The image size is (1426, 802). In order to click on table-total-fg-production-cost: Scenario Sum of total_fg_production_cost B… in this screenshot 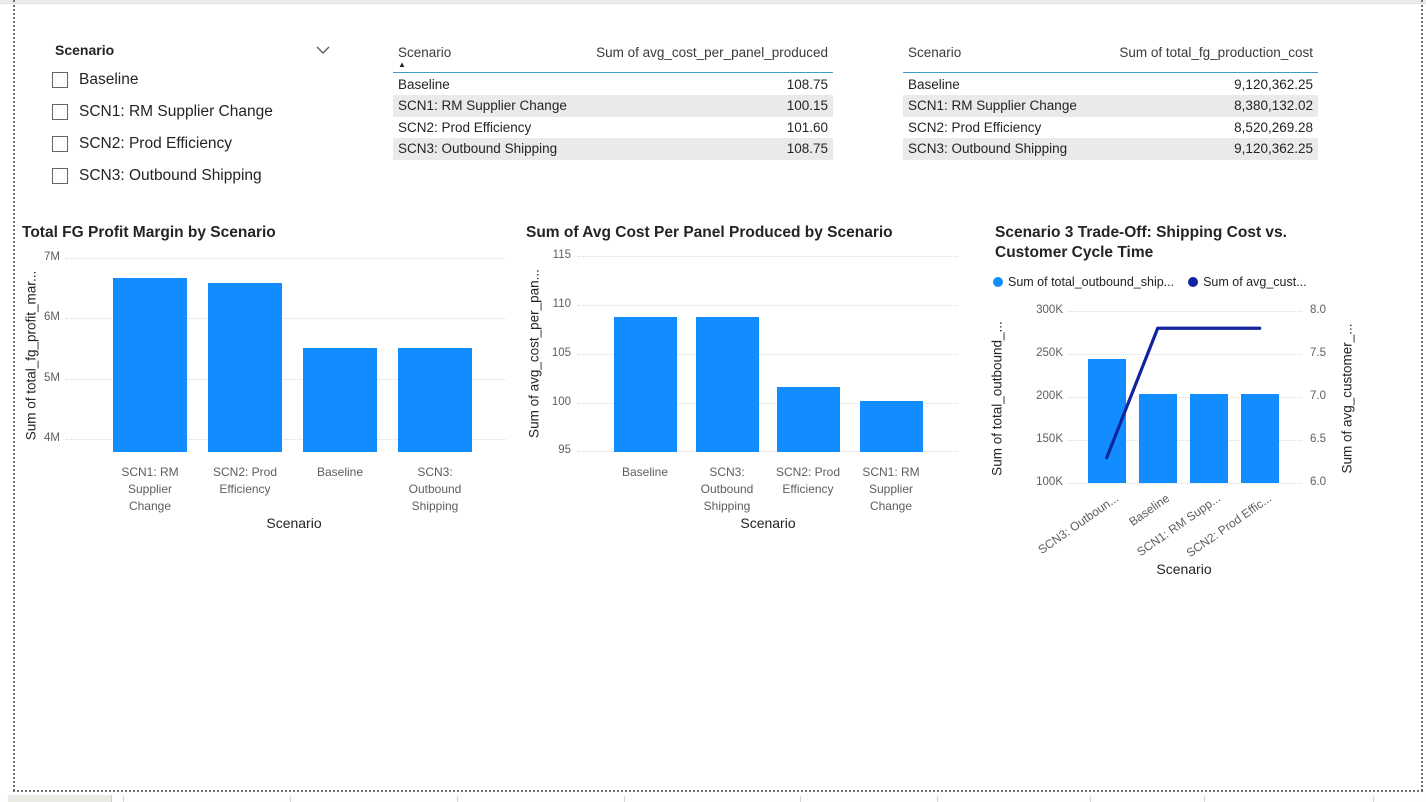, I will do `click(1110, 101)`.